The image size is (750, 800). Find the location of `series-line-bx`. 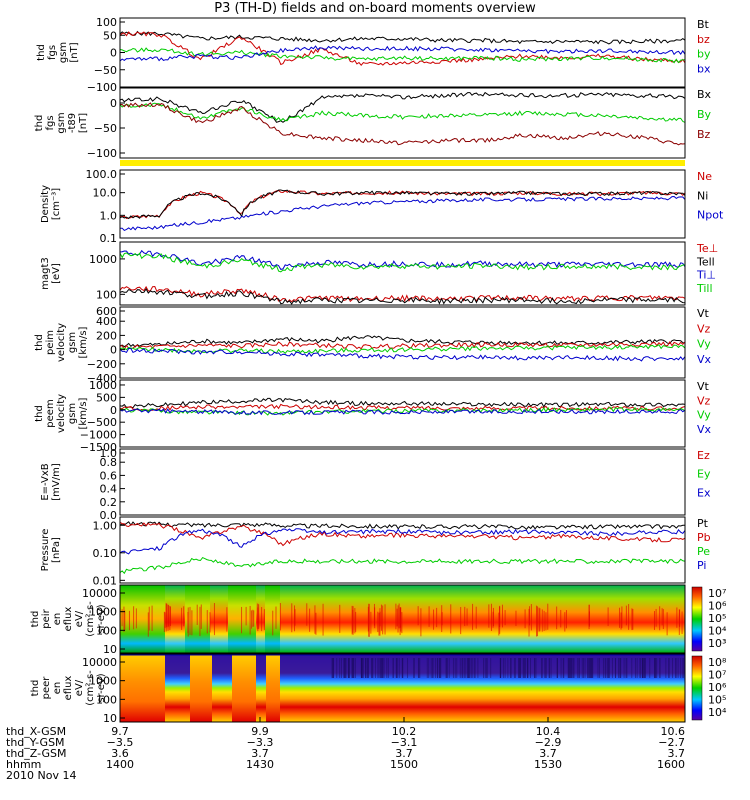

series-line-bx is located at coordinates (402, 107).